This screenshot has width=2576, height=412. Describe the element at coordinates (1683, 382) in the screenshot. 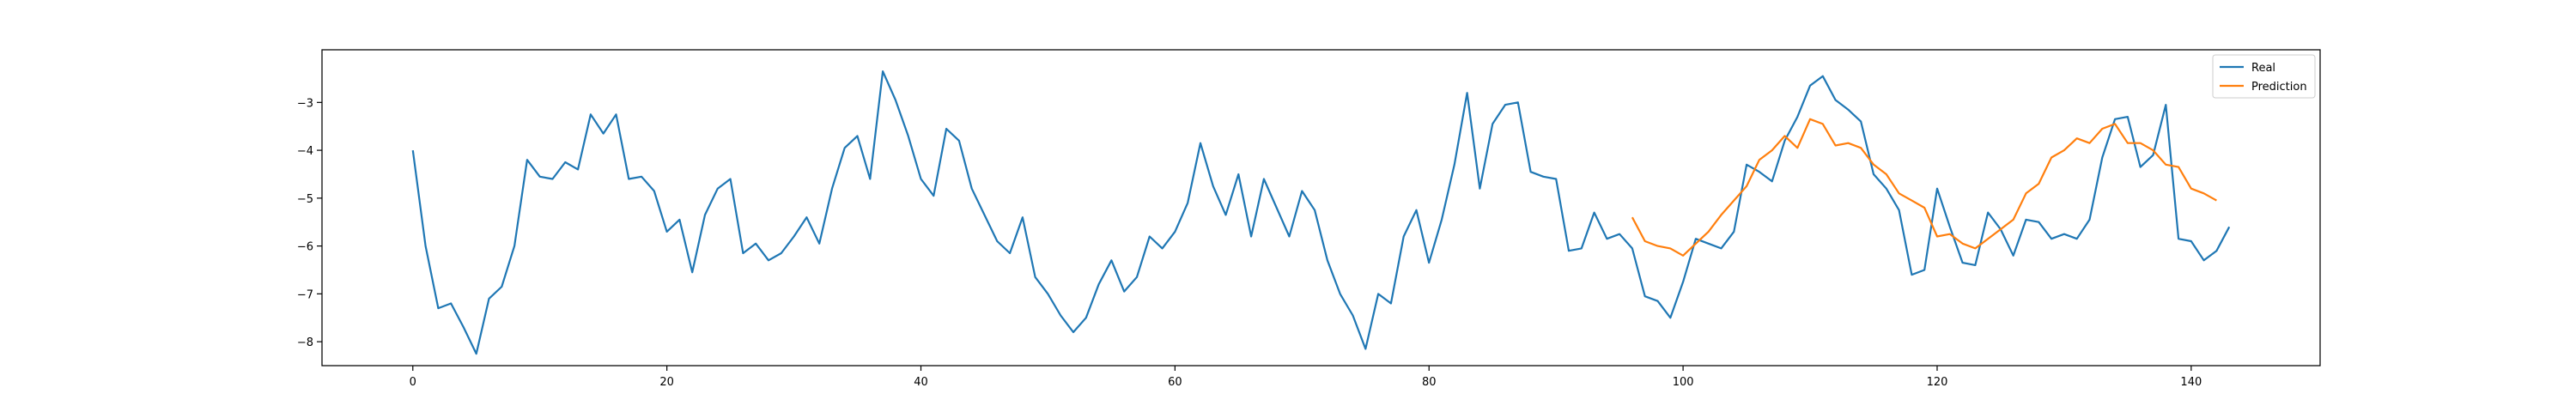

I see `x-tick-label: 100` at that location.